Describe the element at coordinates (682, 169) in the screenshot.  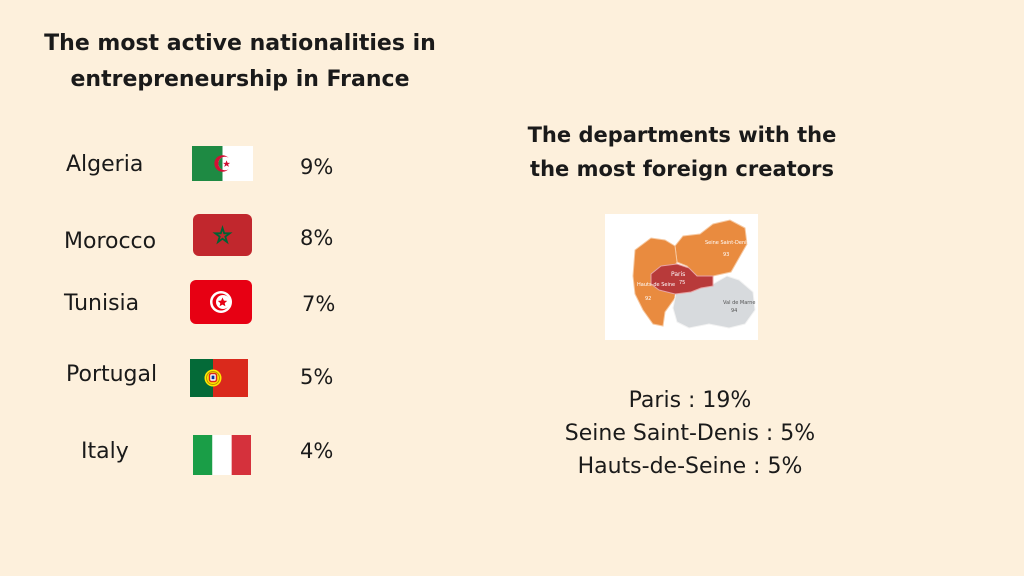
I see `right-title-line-2: the most foreign creators` at that location.